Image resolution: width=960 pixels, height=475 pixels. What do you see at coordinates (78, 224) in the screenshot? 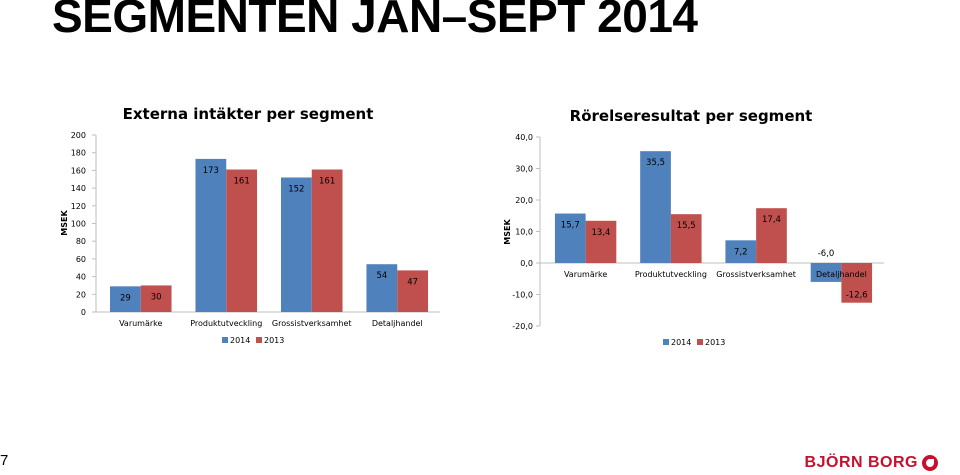
I see `chart1-tick-label: 100` at bounding box center [78, 224].